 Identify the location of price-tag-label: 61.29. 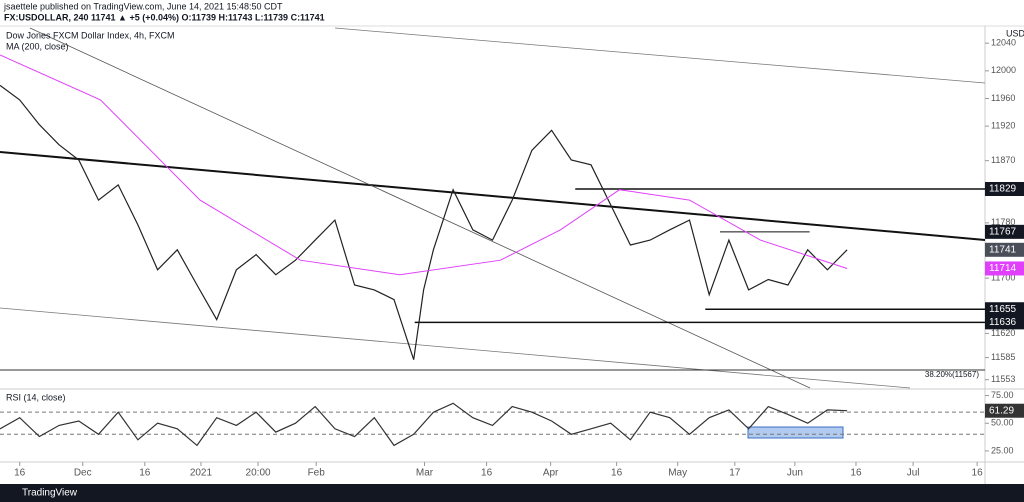
(1001, 410).